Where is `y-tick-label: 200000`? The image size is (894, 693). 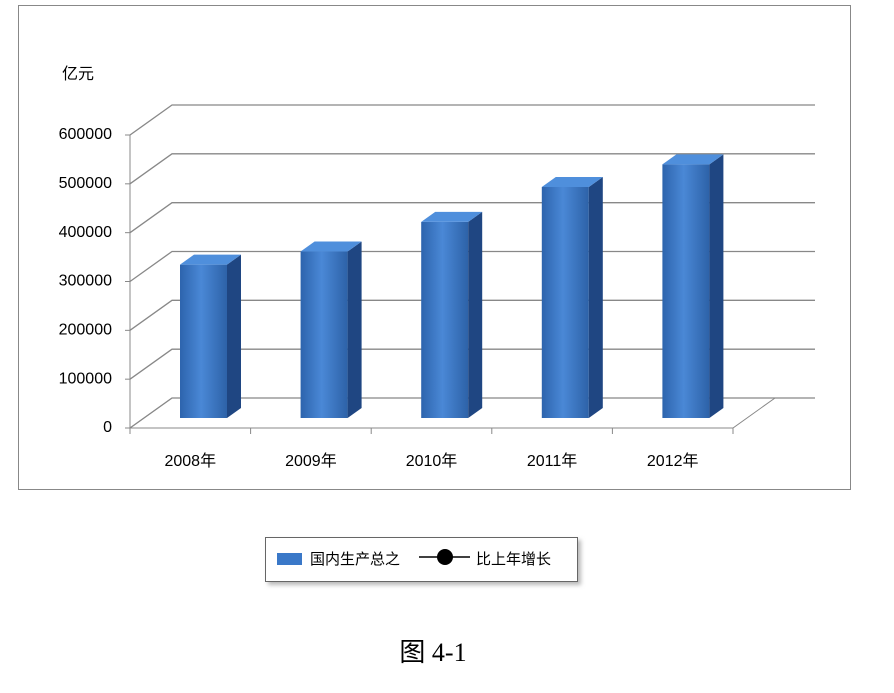
y-tick-label: 200000 is located at coordinates (85, 330).